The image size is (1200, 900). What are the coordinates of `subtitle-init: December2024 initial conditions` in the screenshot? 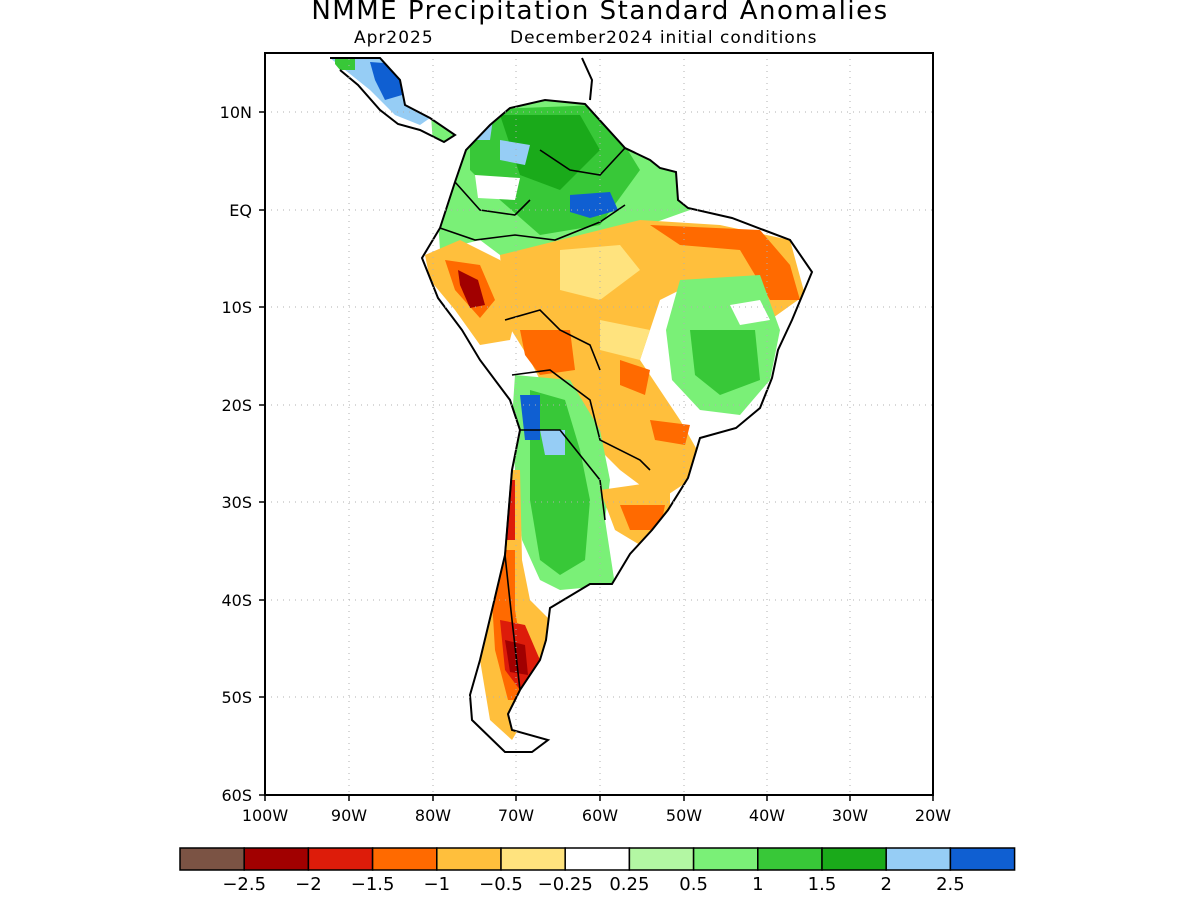 It's located at (664, 38).